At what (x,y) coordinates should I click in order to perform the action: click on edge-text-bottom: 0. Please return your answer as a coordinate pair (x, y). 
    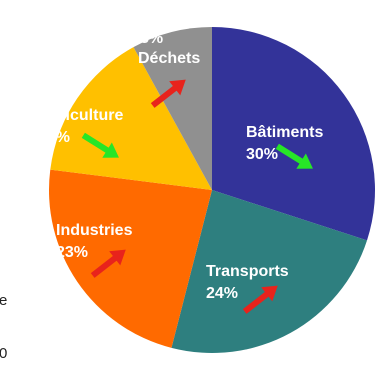
    Looking at the image, I should click on (3, 353).